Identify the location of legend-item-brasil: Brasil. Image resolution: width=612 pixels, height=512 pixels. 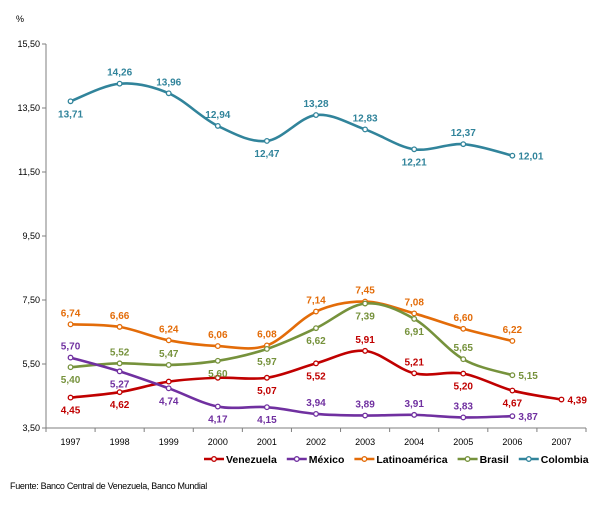
(483, 460).